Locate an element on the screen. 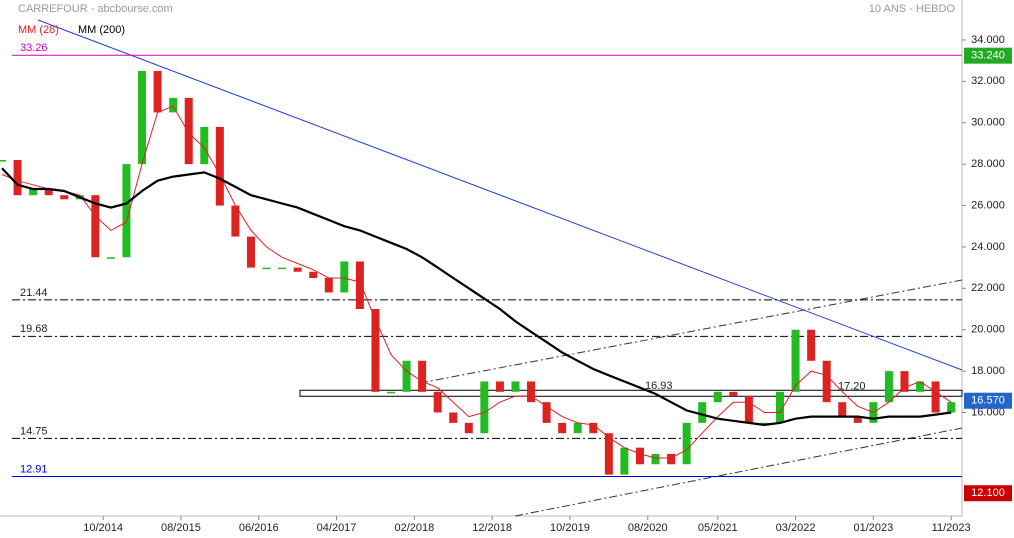 Image resolution: width=1014 pixels, height=538 pixels. x-tick-label: 03/2022 is located at coordinates (796, 528).